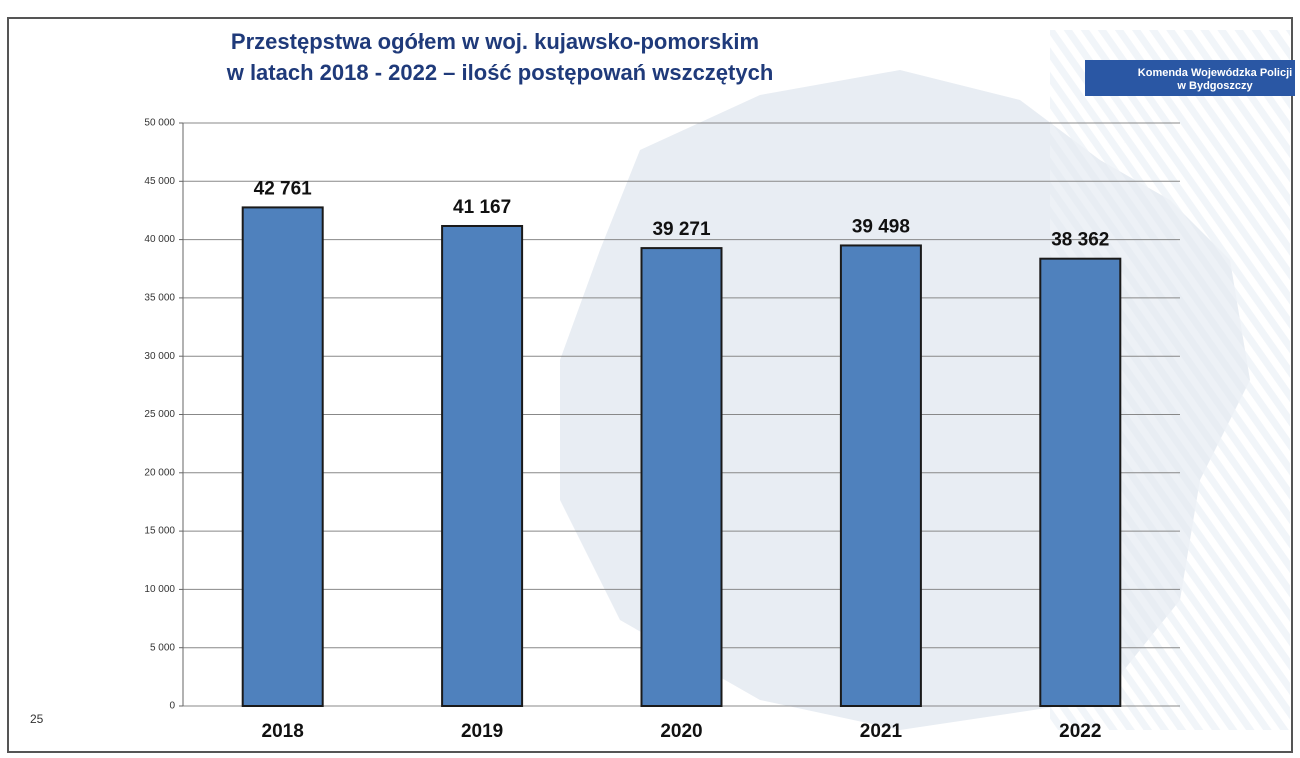 The image size is (1300, 758). Describe the element at coordinates (881, 226) in the screenshot. I see `value-label: 39 498` at that location.